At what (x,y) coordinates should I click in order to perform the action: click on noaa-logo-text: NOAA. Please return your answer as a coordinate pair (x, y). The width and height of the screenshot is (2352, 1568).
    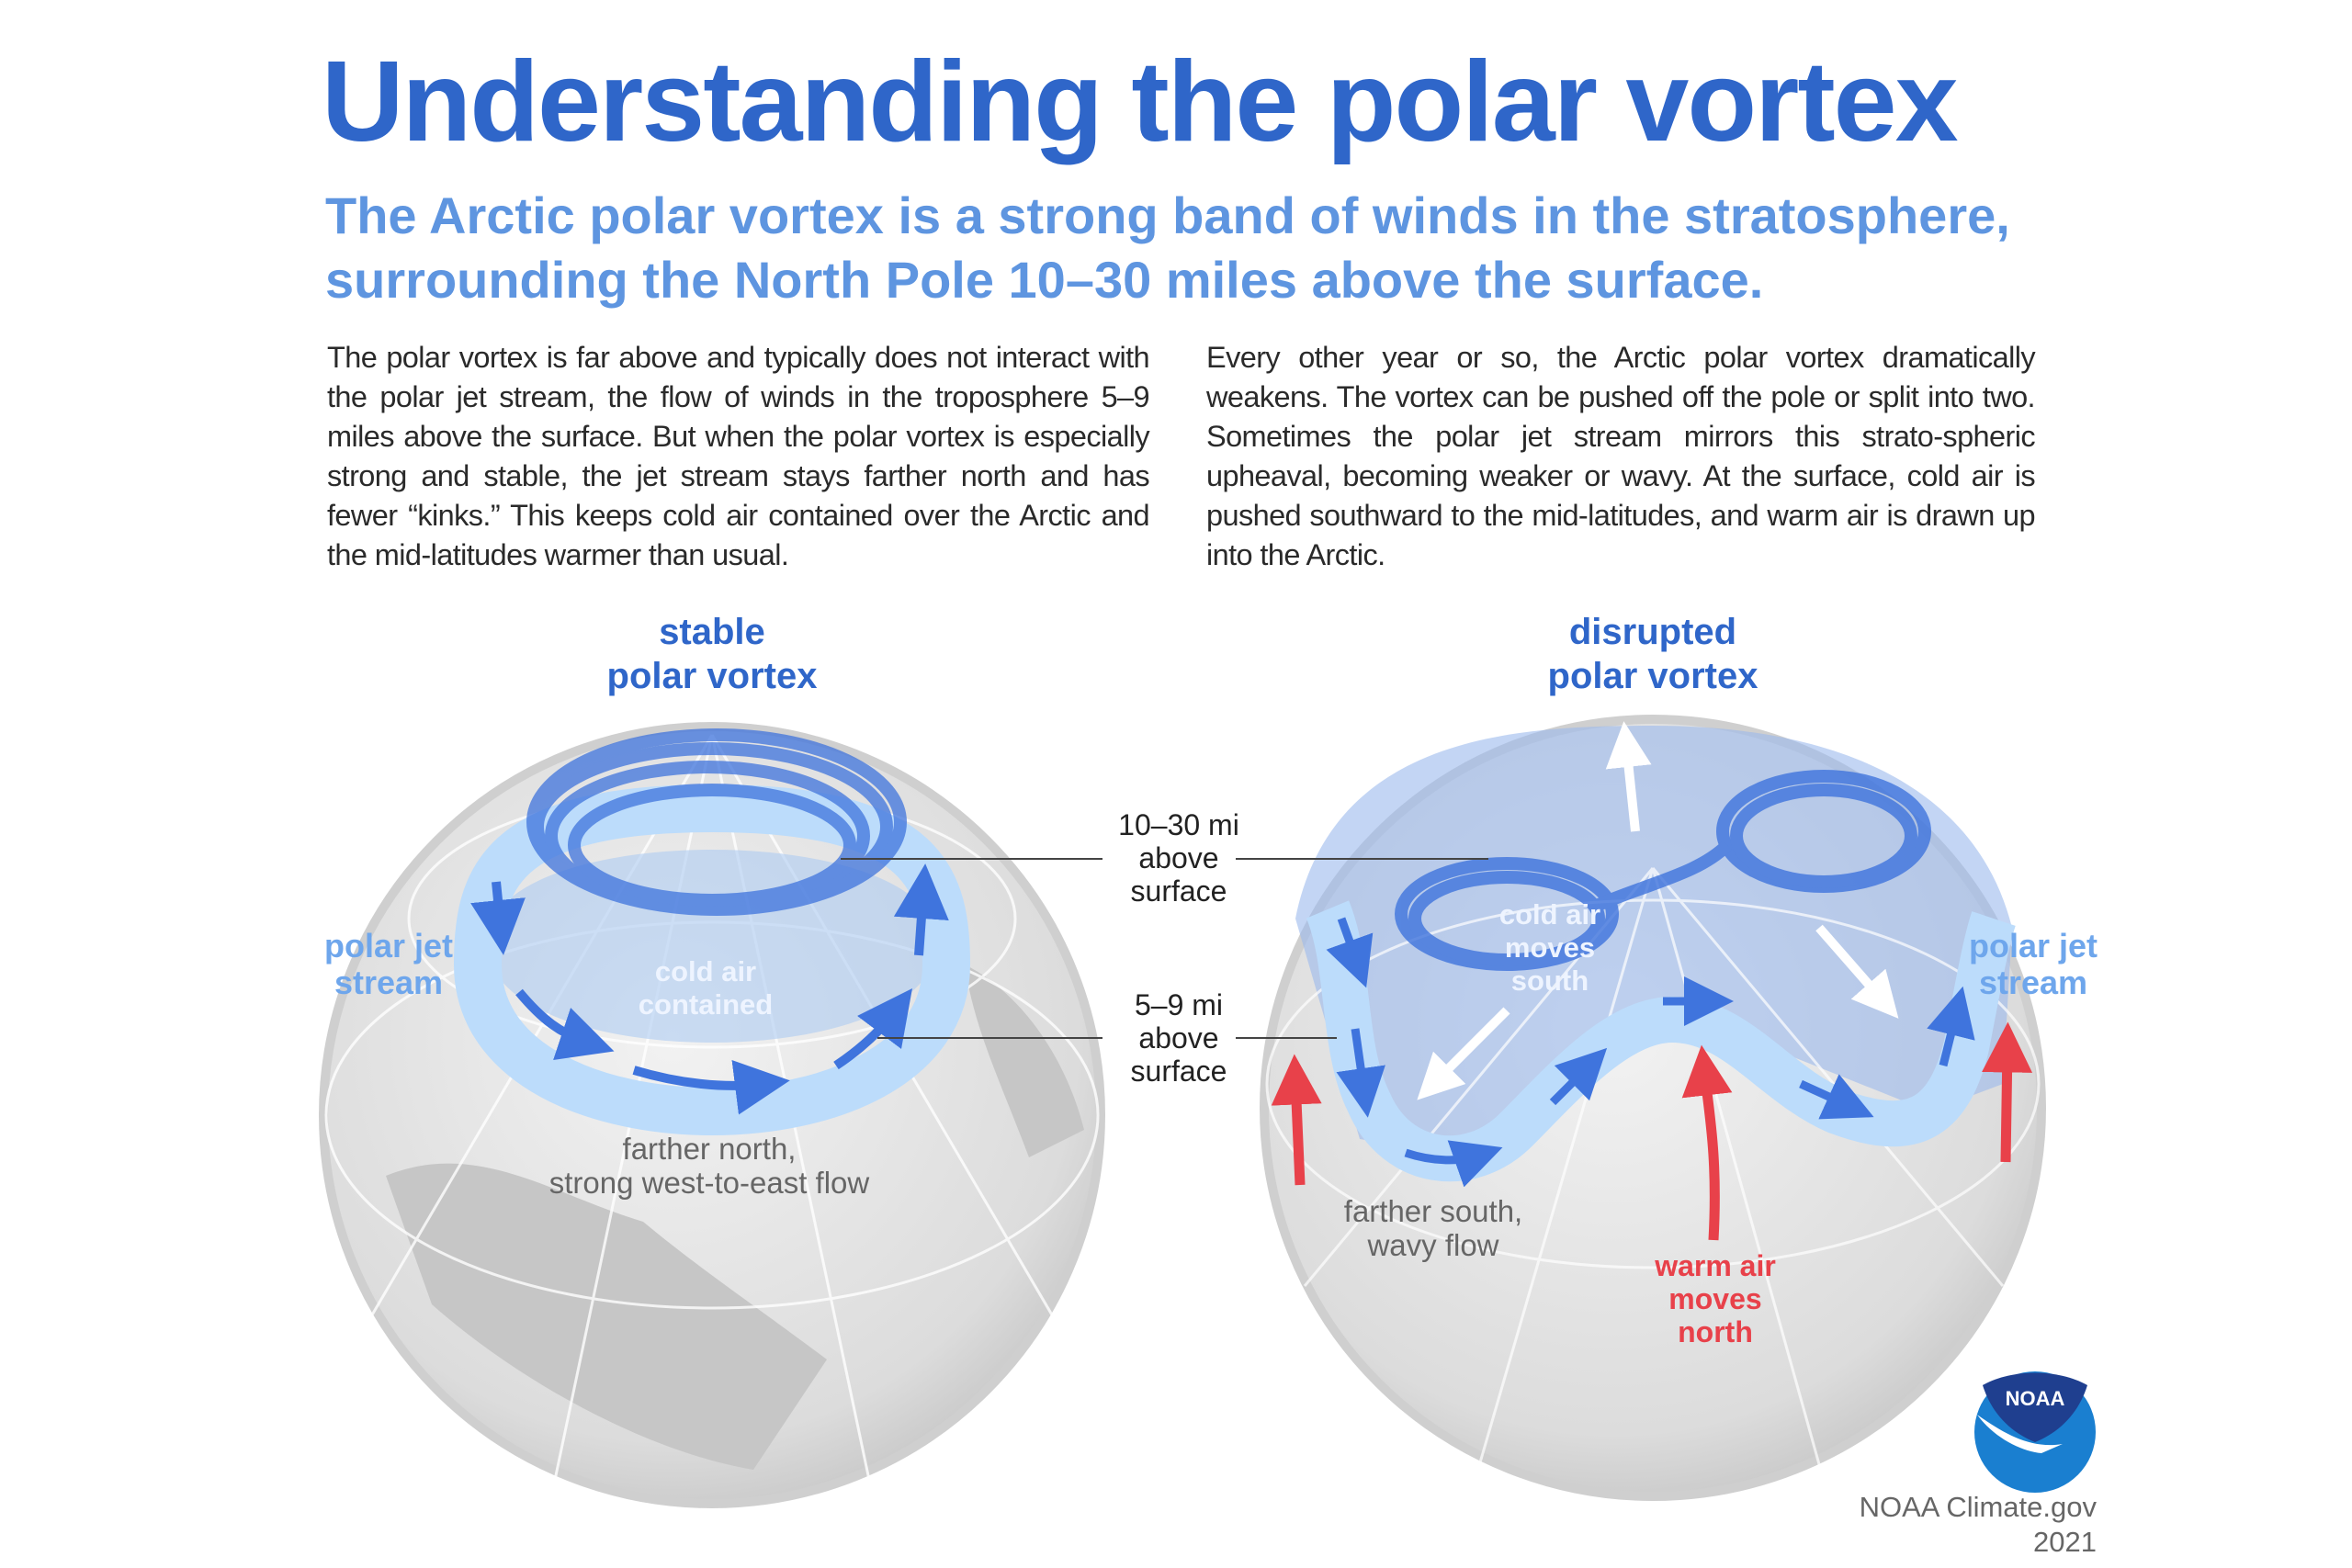
    Looking at the image, I should click on (2035, 1399).